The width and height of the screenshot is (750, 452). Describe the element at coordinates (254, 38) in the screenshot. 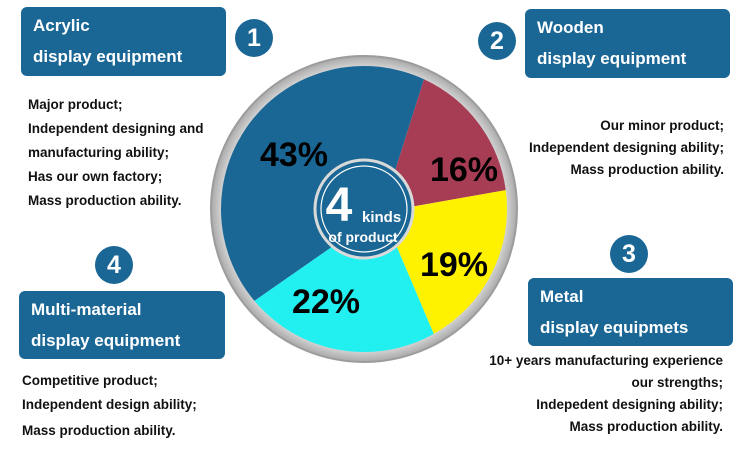

I see `section-1-number-badge: 1` at that location.